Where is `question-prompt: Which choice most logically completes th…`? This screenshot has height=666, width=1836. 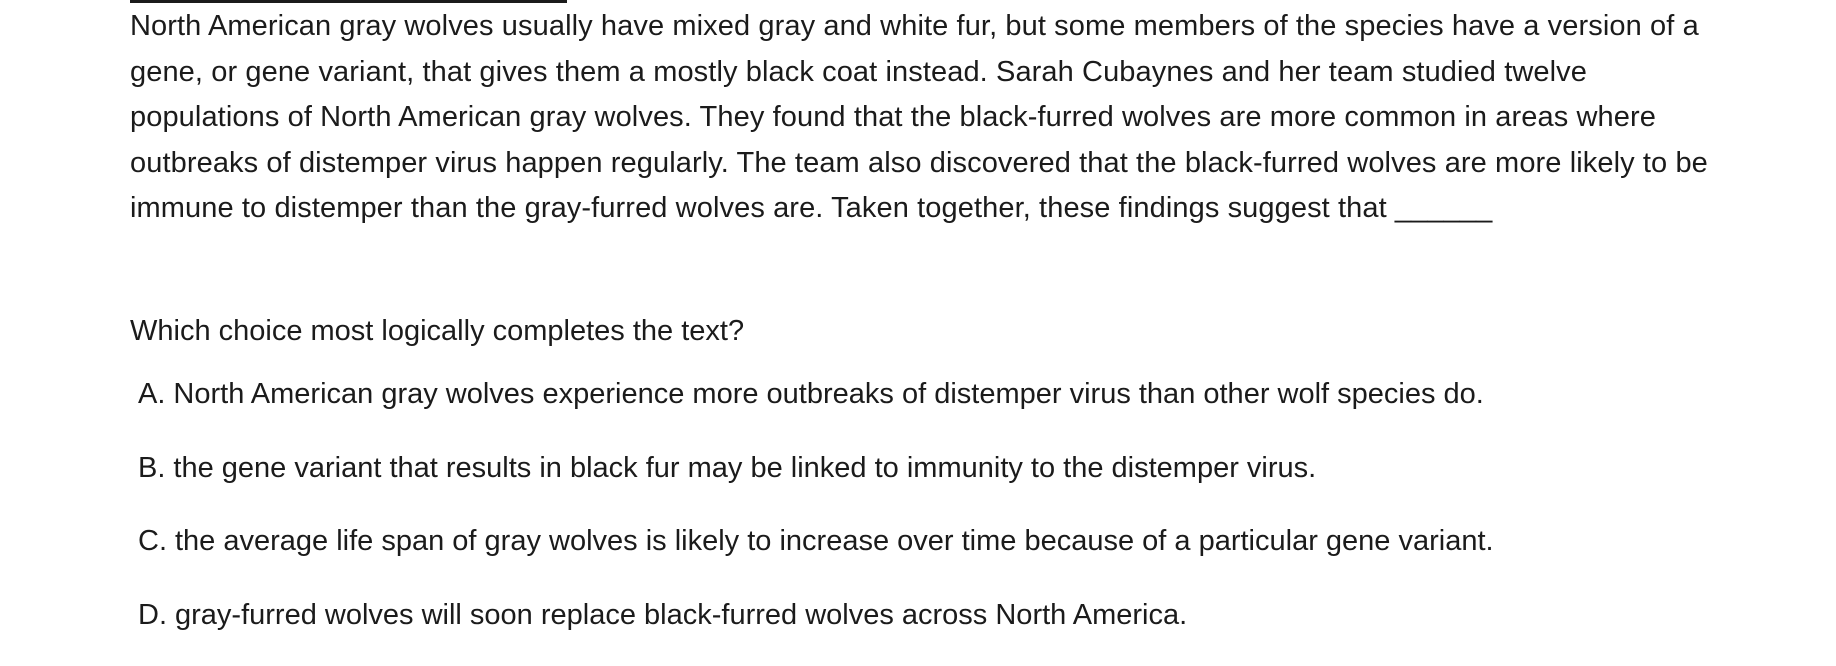 question-prompt: Which choice most logically completes th… is located at coordinates (437, 331).